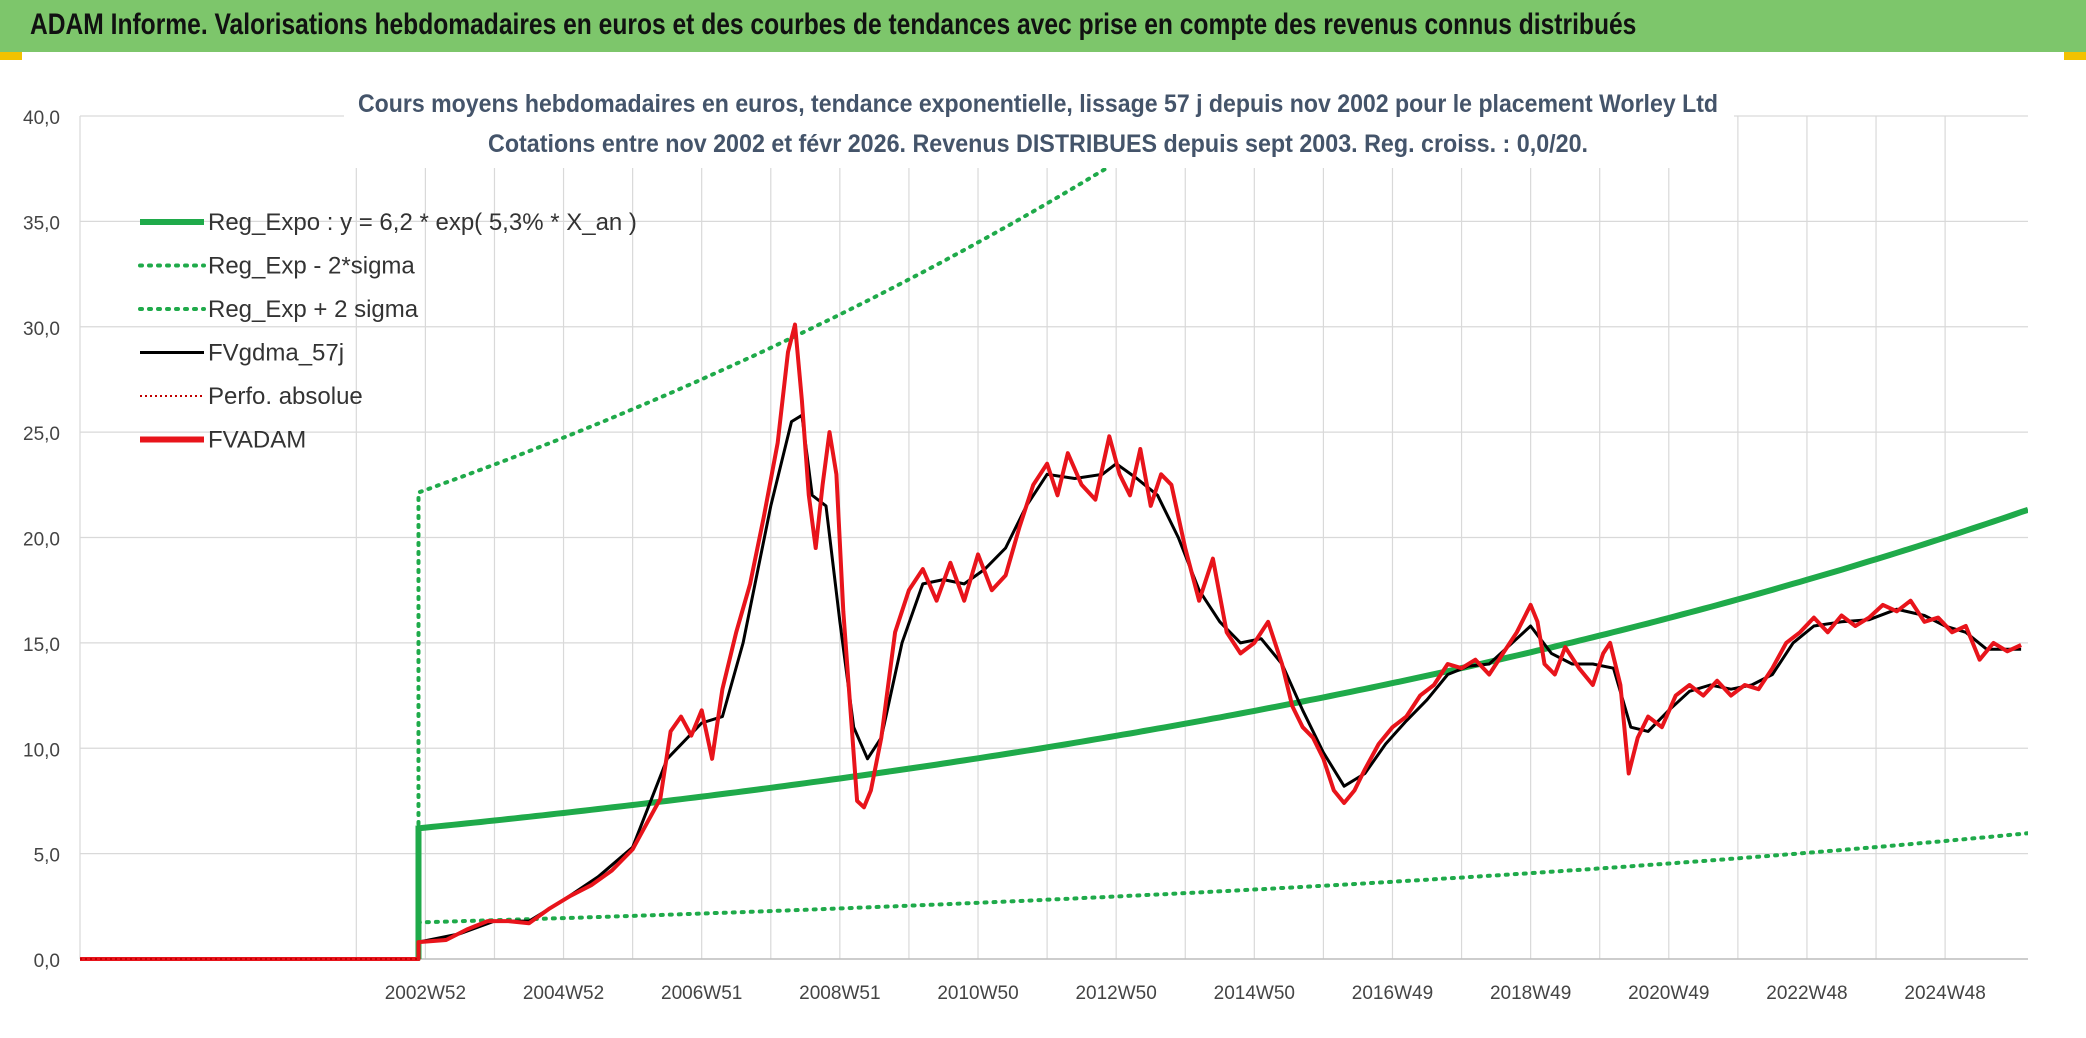  I want to click on x-tick-label: 2014W50, so click(1254, 993).